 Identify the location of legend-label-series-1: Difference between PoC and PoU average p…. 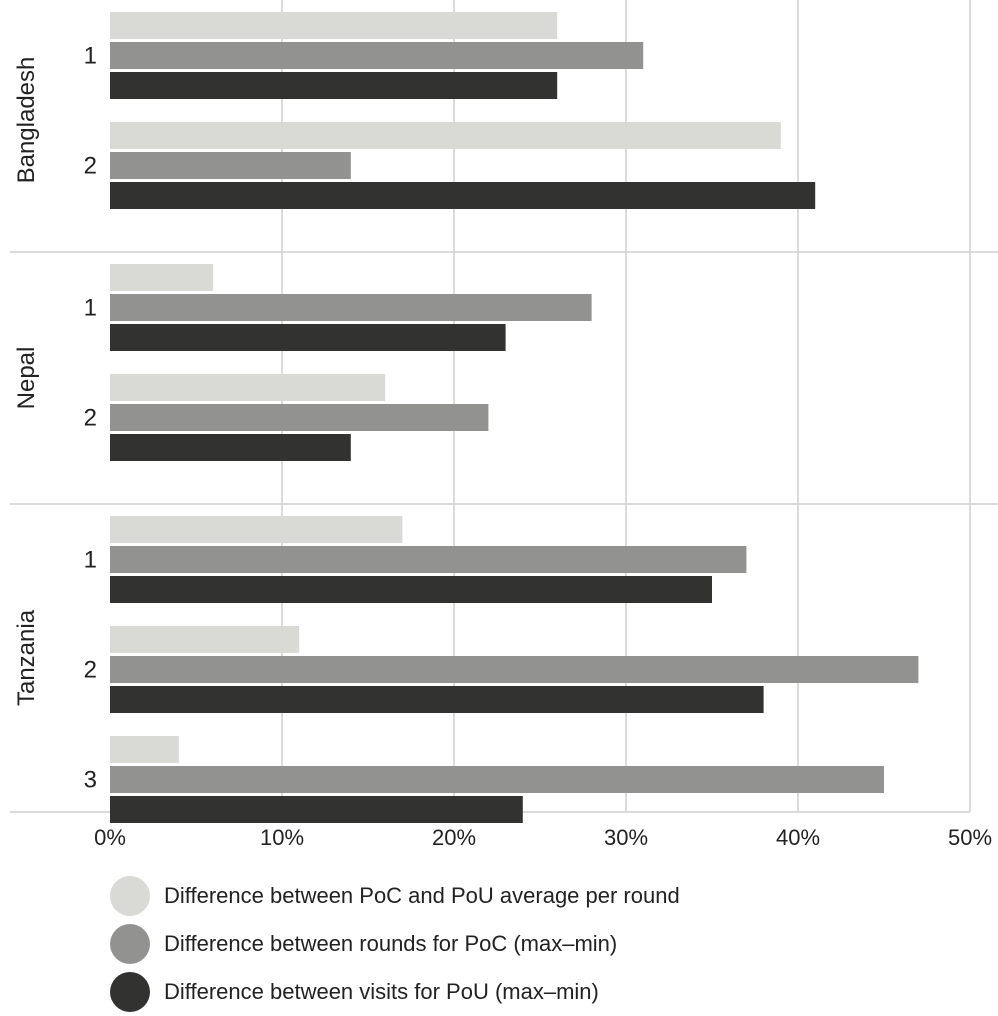
(422, 895).